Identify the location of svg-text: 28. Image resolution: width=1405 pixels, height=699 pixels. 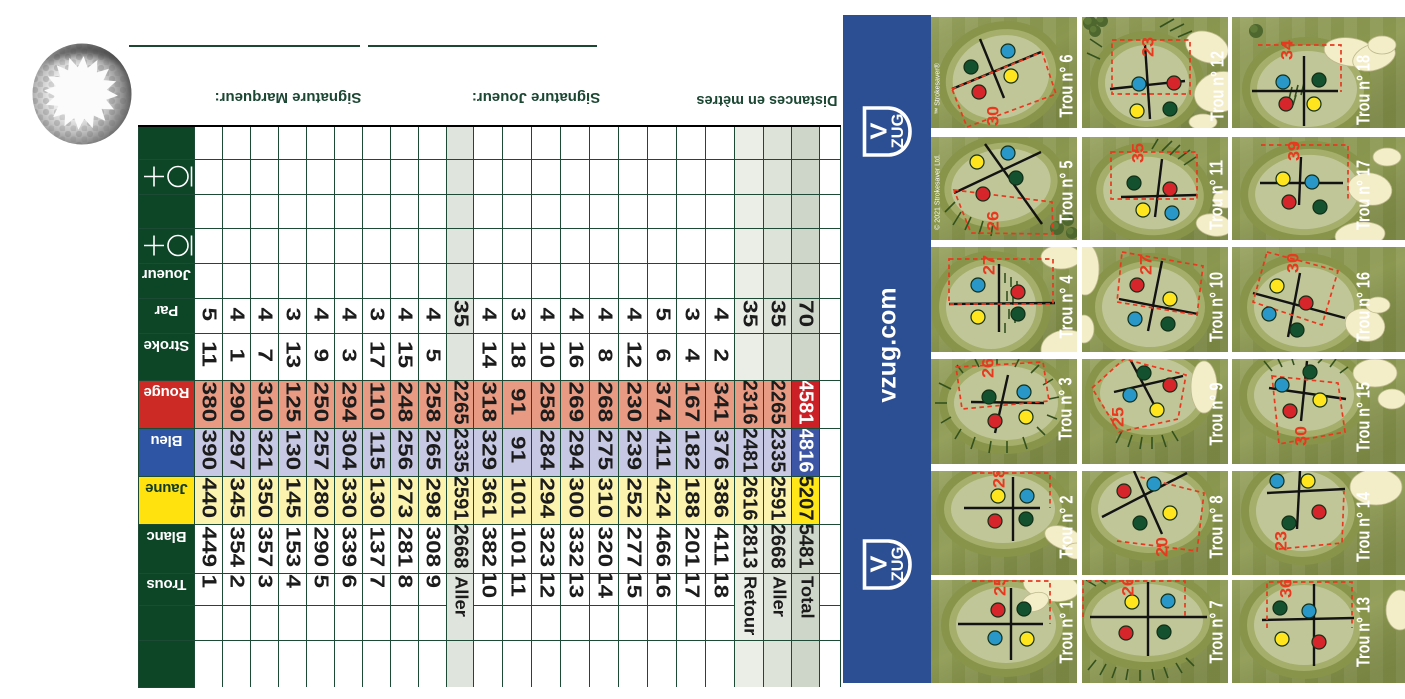
(999, 479).